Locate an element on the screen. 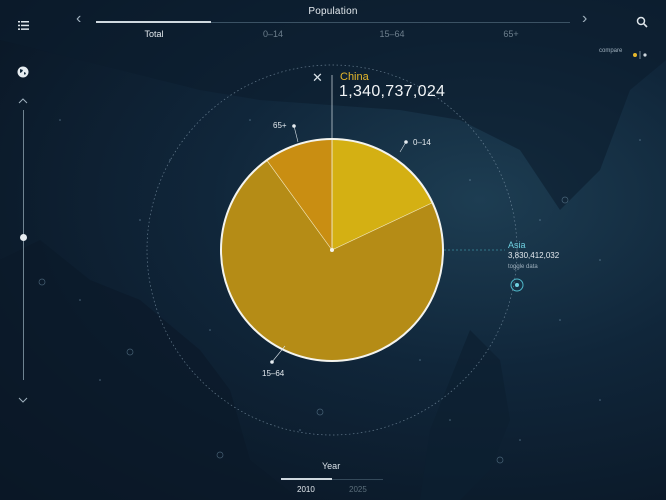 Image resolution: width=666 pixels, height=500 pixels. next-metric-arrow: › is located at coordinates (585, 18).